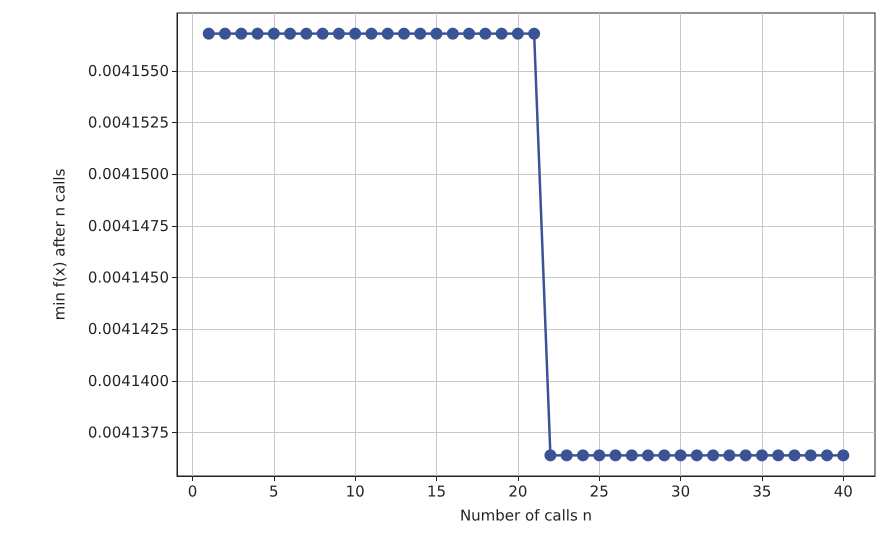 The height and width of the screenshot is (547, 877). Describe the element at coordinates (680, 491) in the screenshot. I see `x-tick-label: 30` at that location.